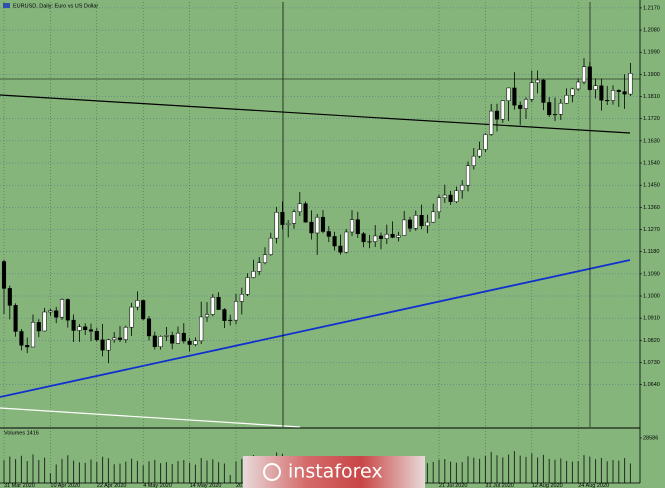 This screenshot has height=488, width=665. Describe the element at coordinates (334, 472) in the screenshot. I see `watermark-box` at that location.